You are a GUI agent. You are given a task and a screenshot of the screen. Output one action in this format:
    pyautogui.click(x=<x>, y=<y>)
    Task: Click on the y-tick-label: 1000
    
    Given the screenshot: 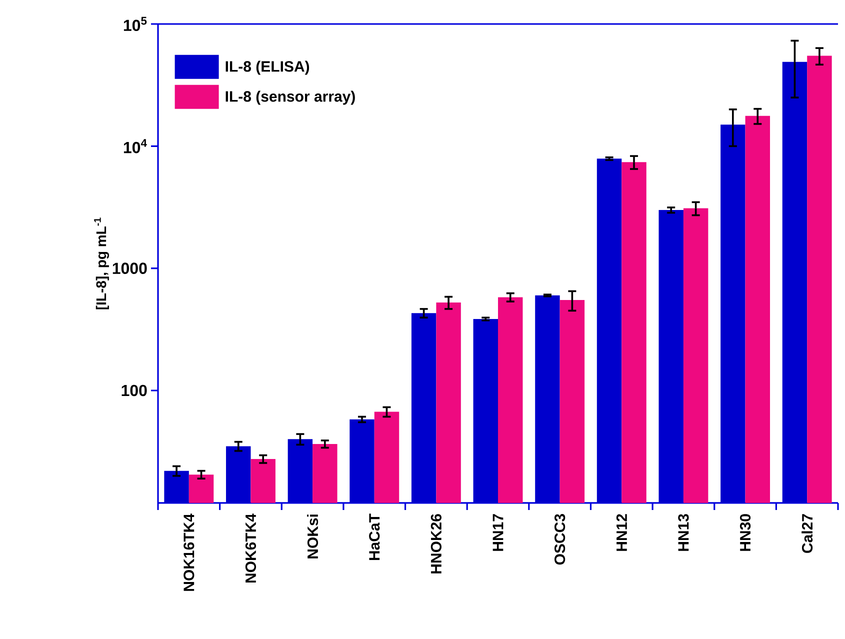 What is the action you would take?
    pyautogui.click(x=129, y=268)
    